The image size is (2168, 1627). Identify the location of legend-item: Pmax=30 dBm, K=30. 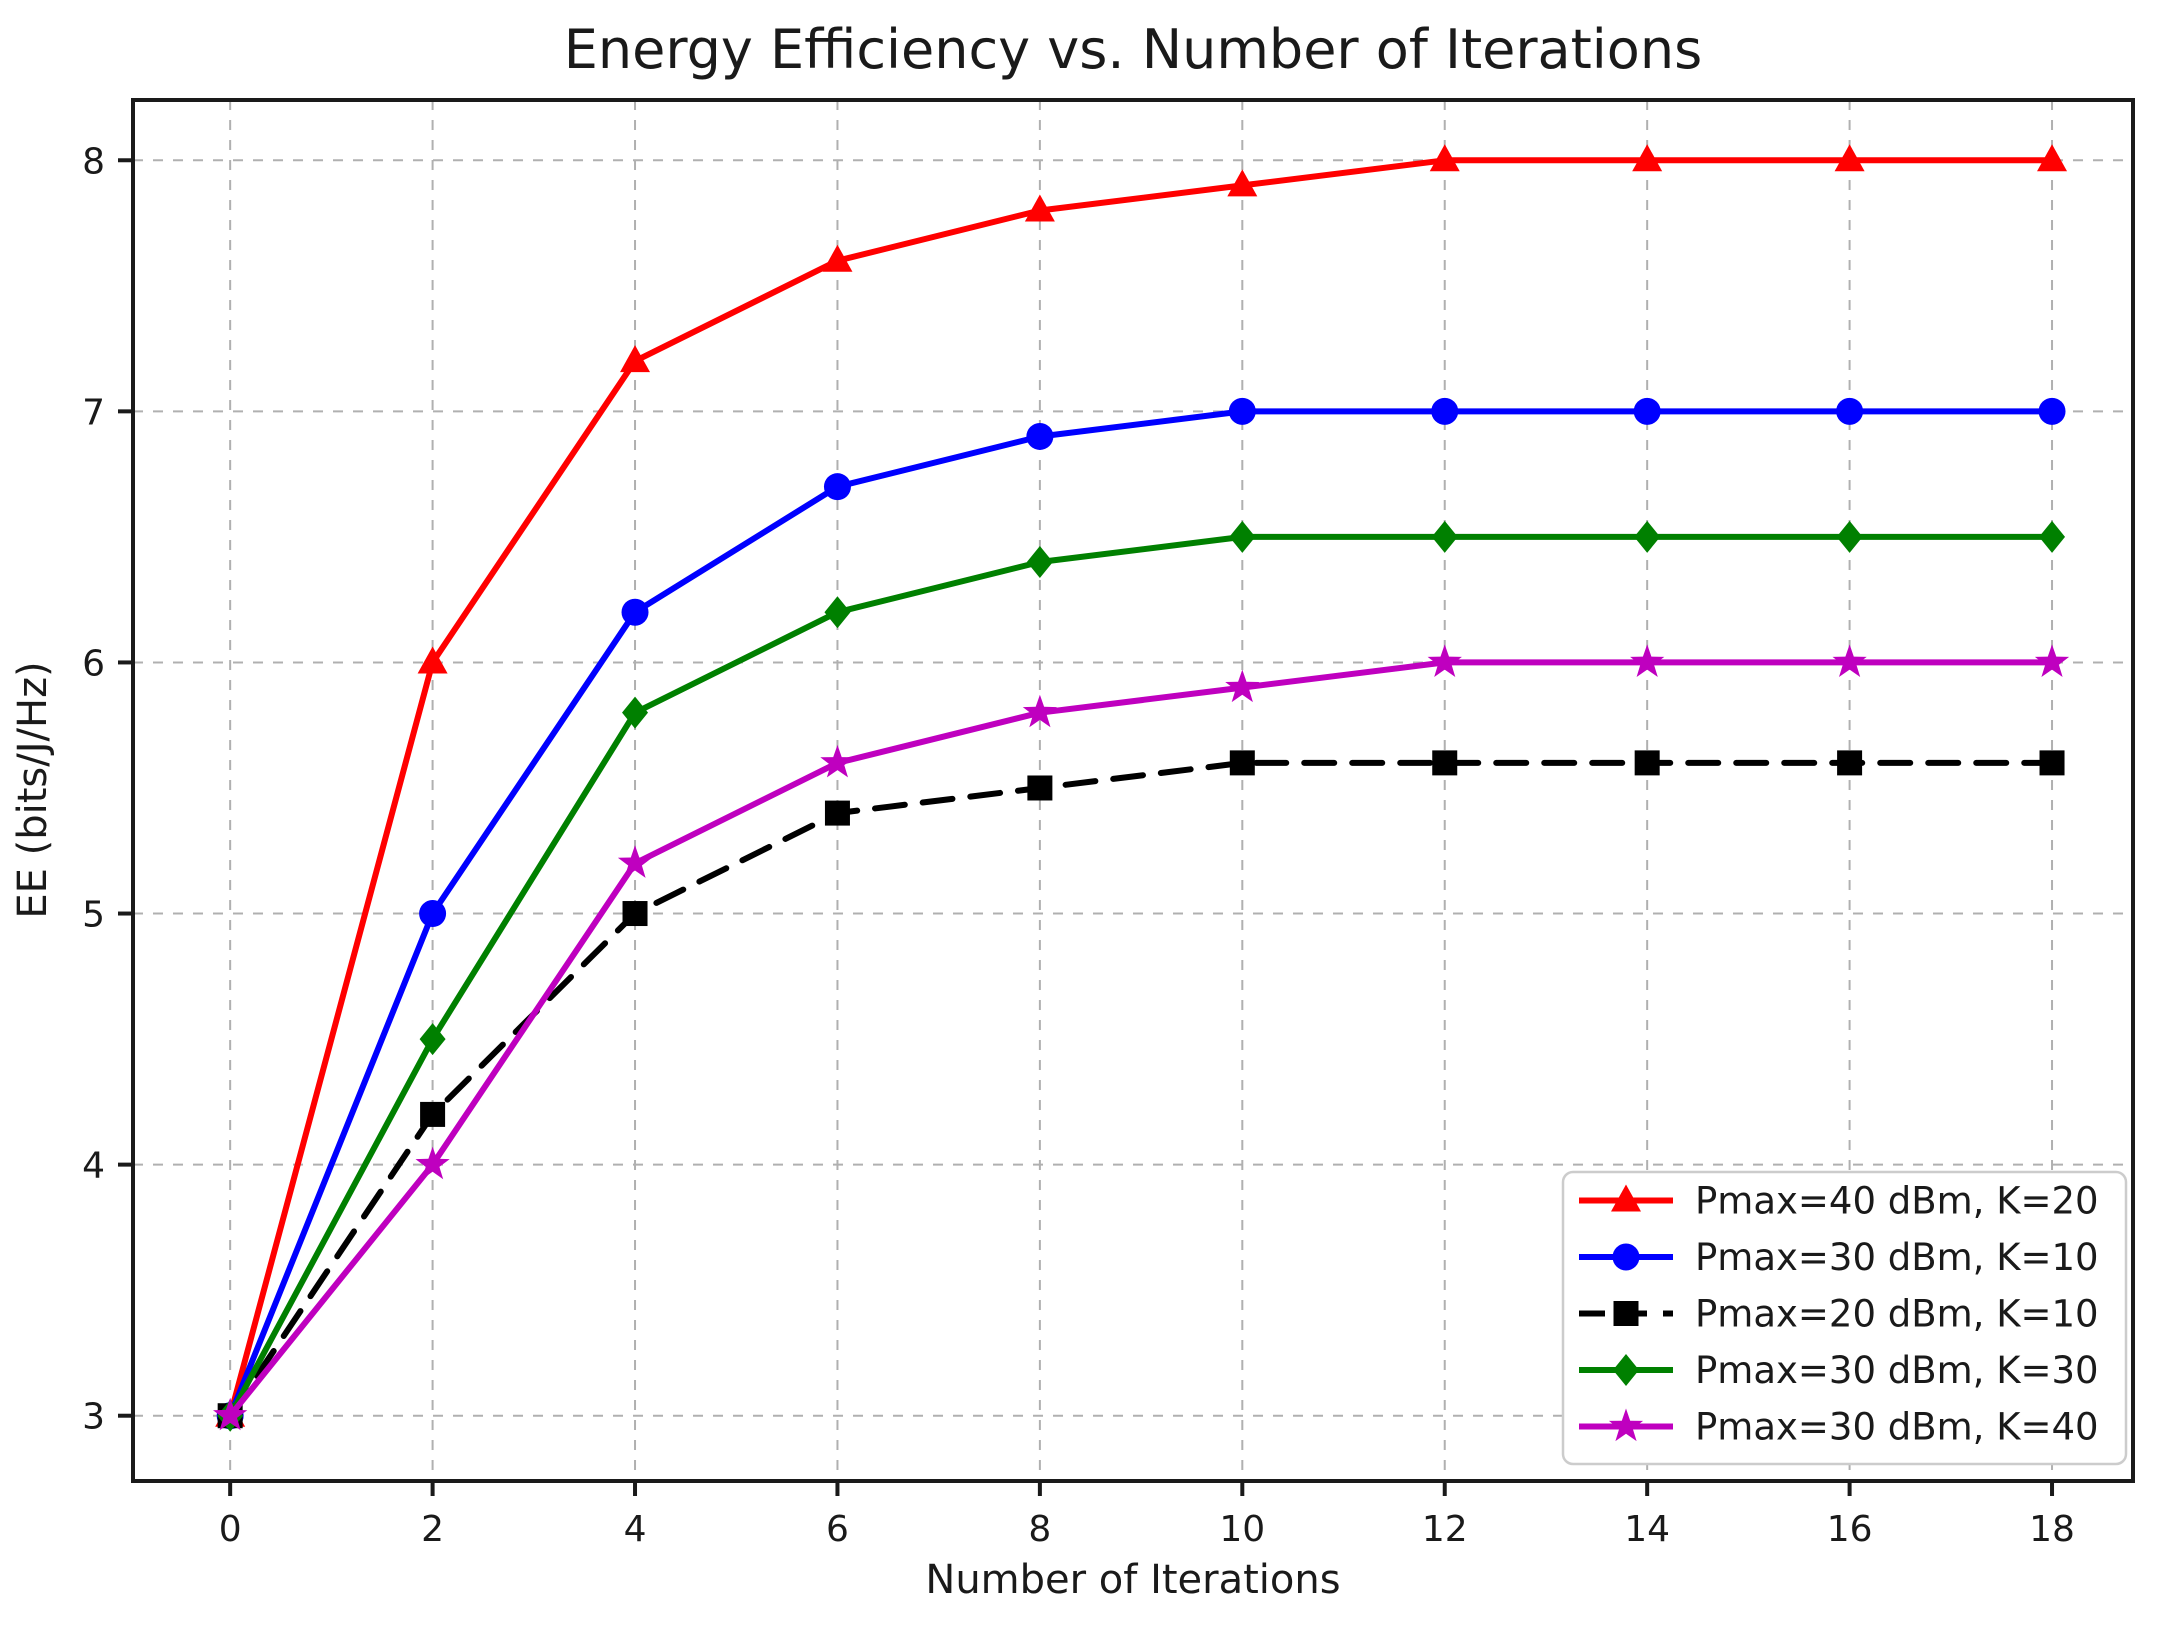
(1839, 1370).